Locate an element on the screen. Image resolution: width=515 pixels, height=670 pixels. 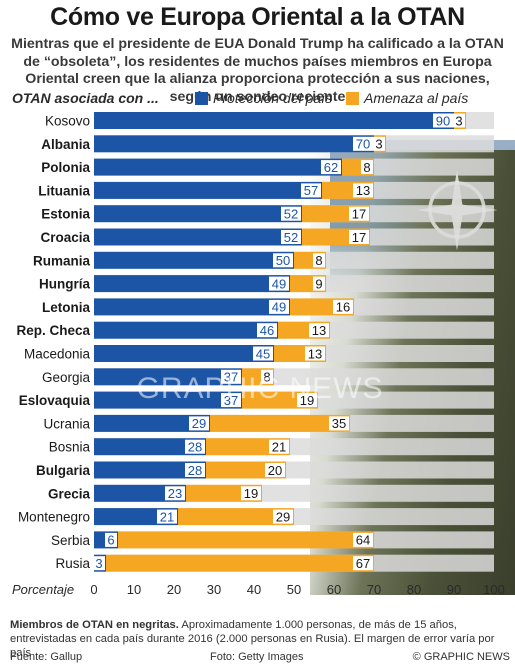
category-label: Grecia is located at coordinates (69, 493).